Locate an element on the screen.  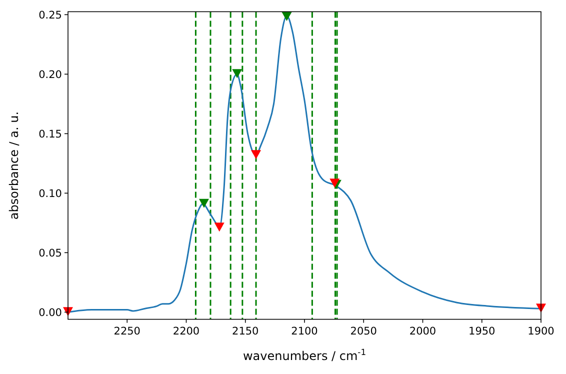
y-axis-title: absorbance / a. u. is located at coordinates (14, 165).